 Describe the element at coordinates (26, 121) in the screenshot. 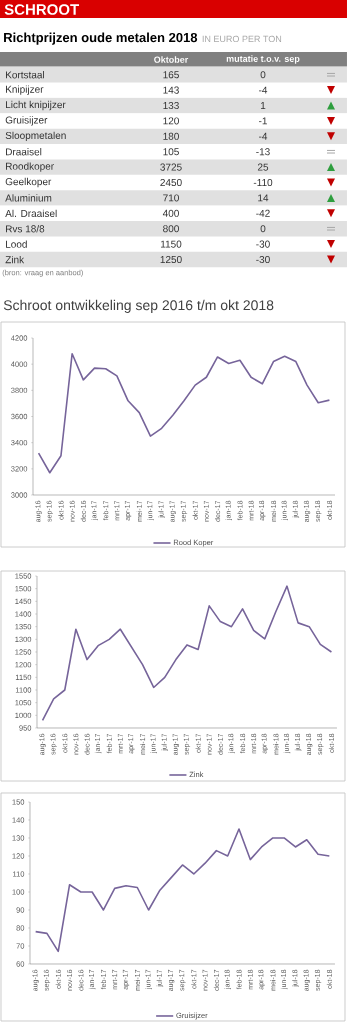

I see `category-label: Gruisijzer` at that location.